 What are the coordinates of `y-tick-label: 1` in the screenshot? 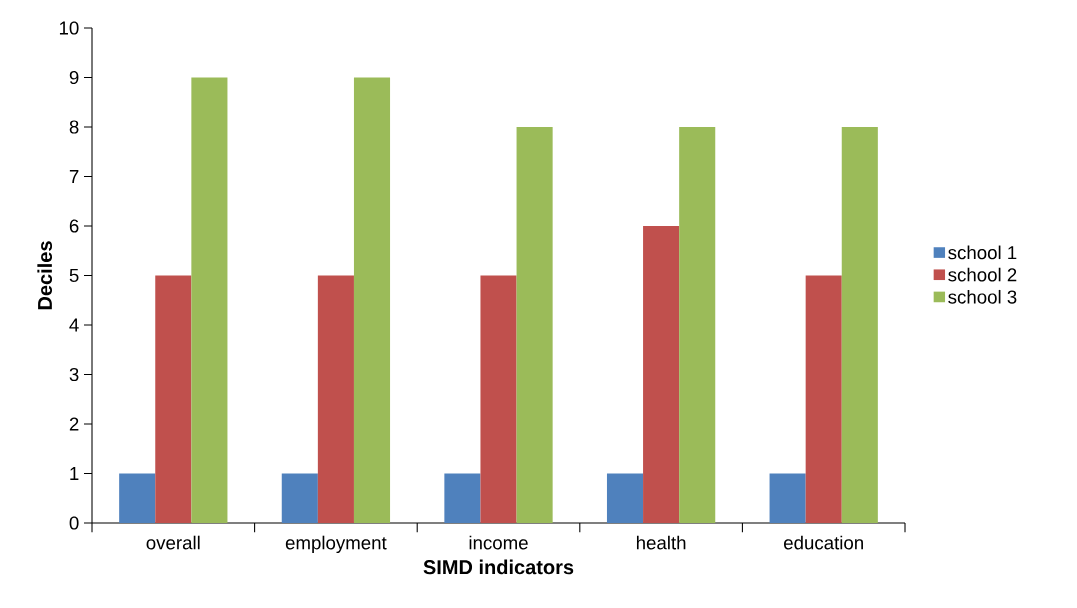 It's located at (74, 473).